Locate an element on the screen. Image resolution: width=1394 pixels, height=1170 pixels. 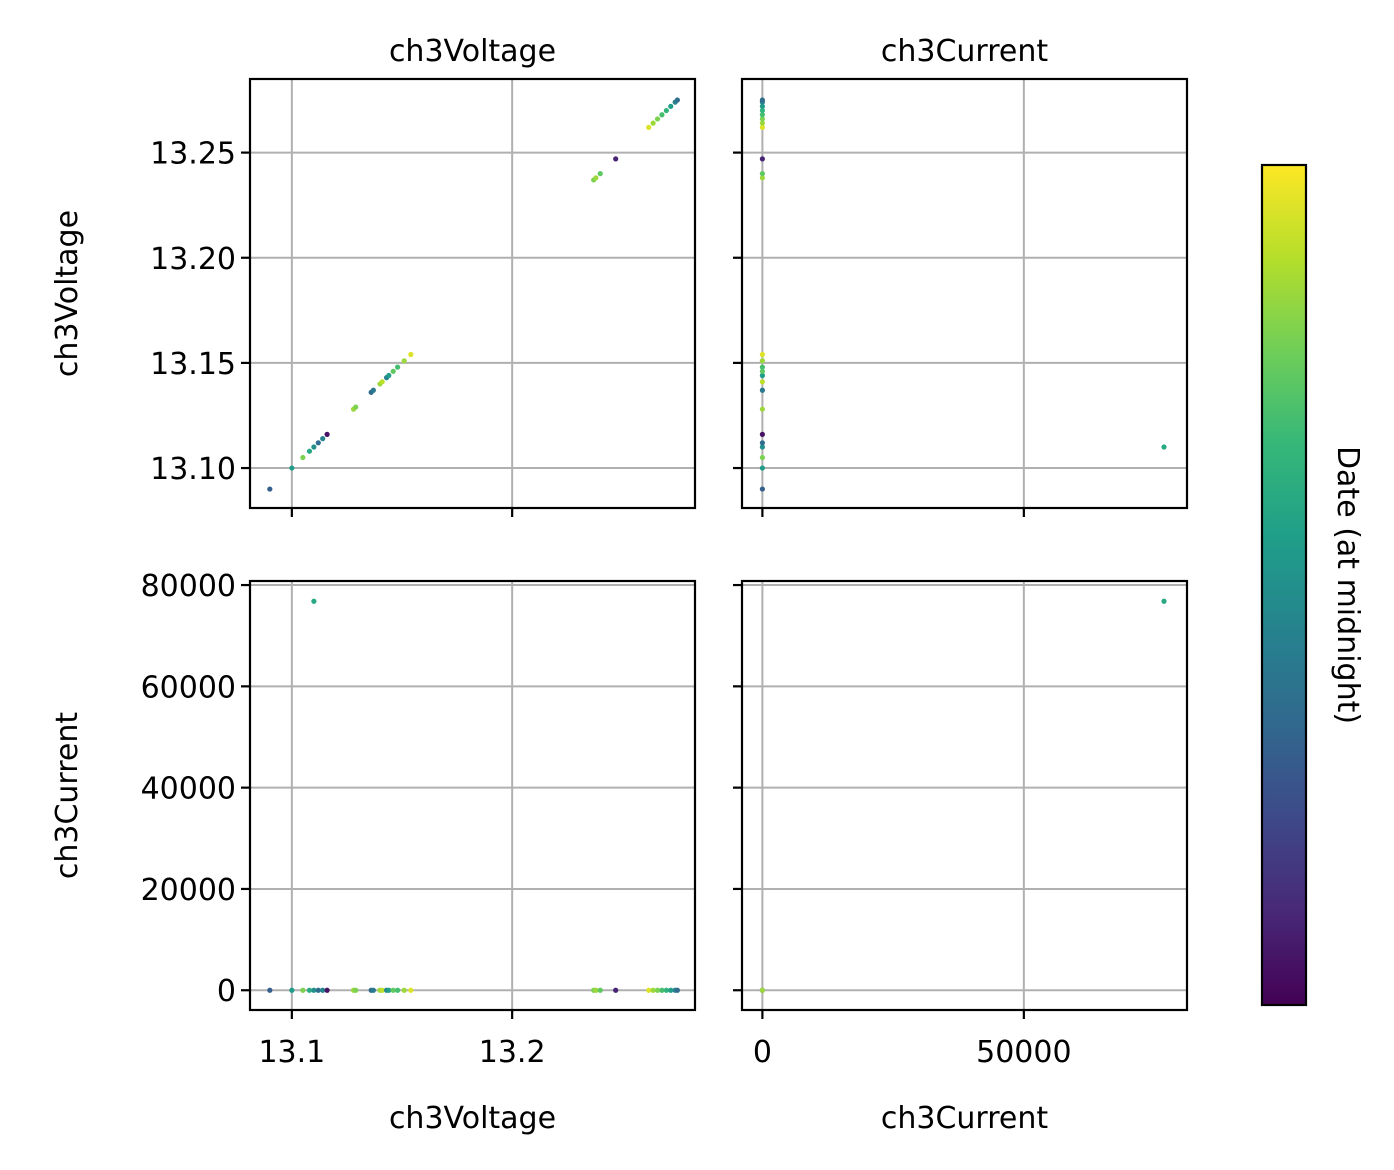
colorbar-gradient is located at coordinates (1284, 585).